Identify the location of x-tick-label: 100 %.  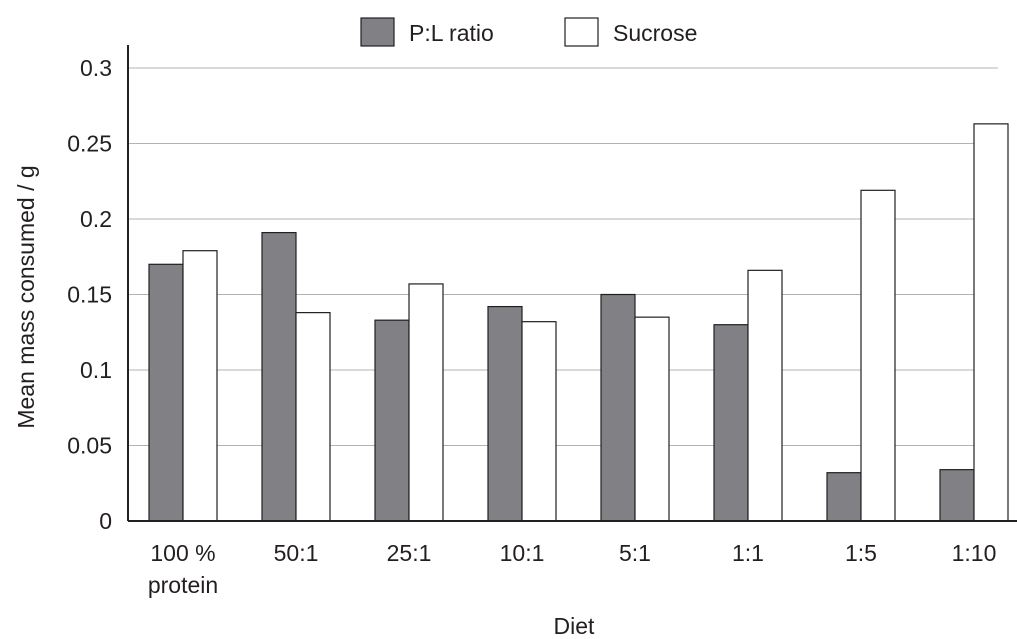
(182, 553).